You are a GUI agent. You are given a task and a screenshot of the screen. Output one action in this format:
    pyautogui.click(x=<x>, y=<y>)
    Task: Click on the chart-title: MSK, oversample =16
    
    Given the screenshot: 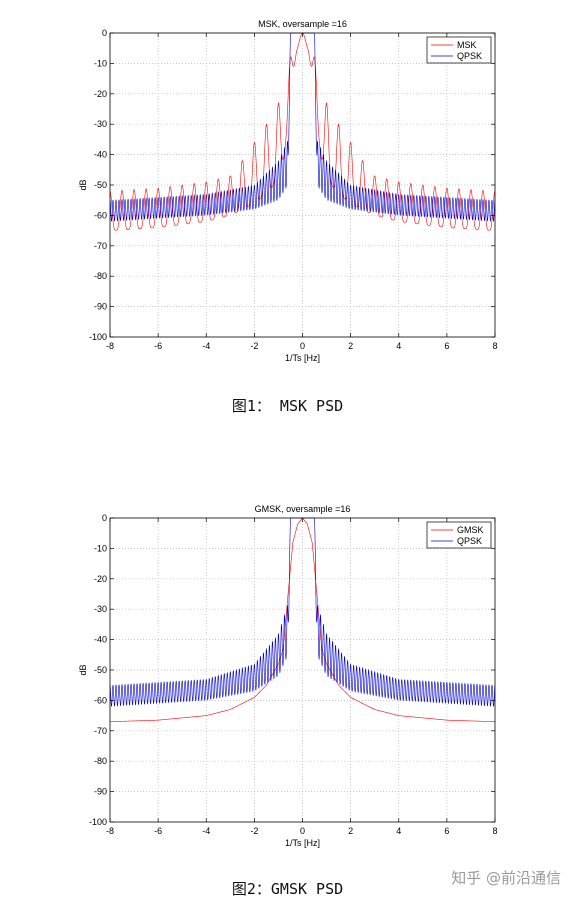 What is the action you would take?
    pyautogui.click(x=302, y=24)
    